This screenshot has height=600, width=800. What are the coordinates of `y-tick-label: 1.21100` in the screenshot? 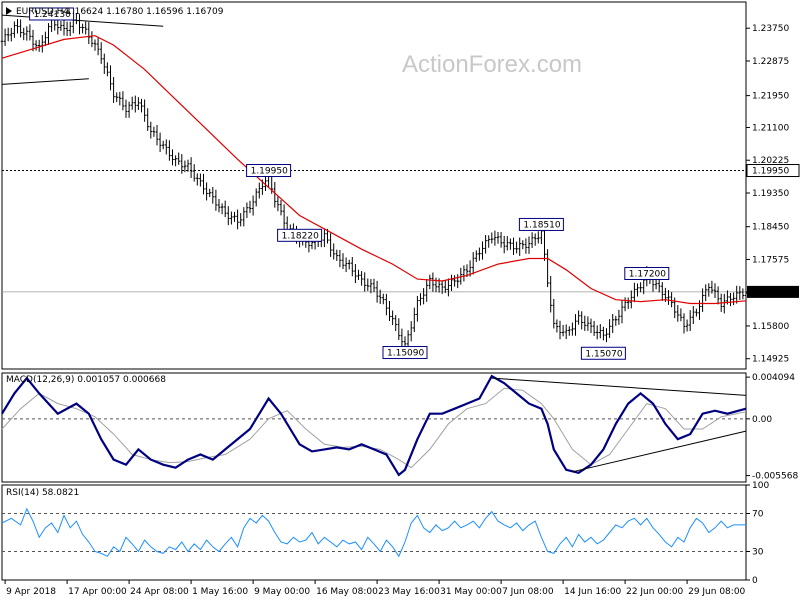 It's located at (770, 128).